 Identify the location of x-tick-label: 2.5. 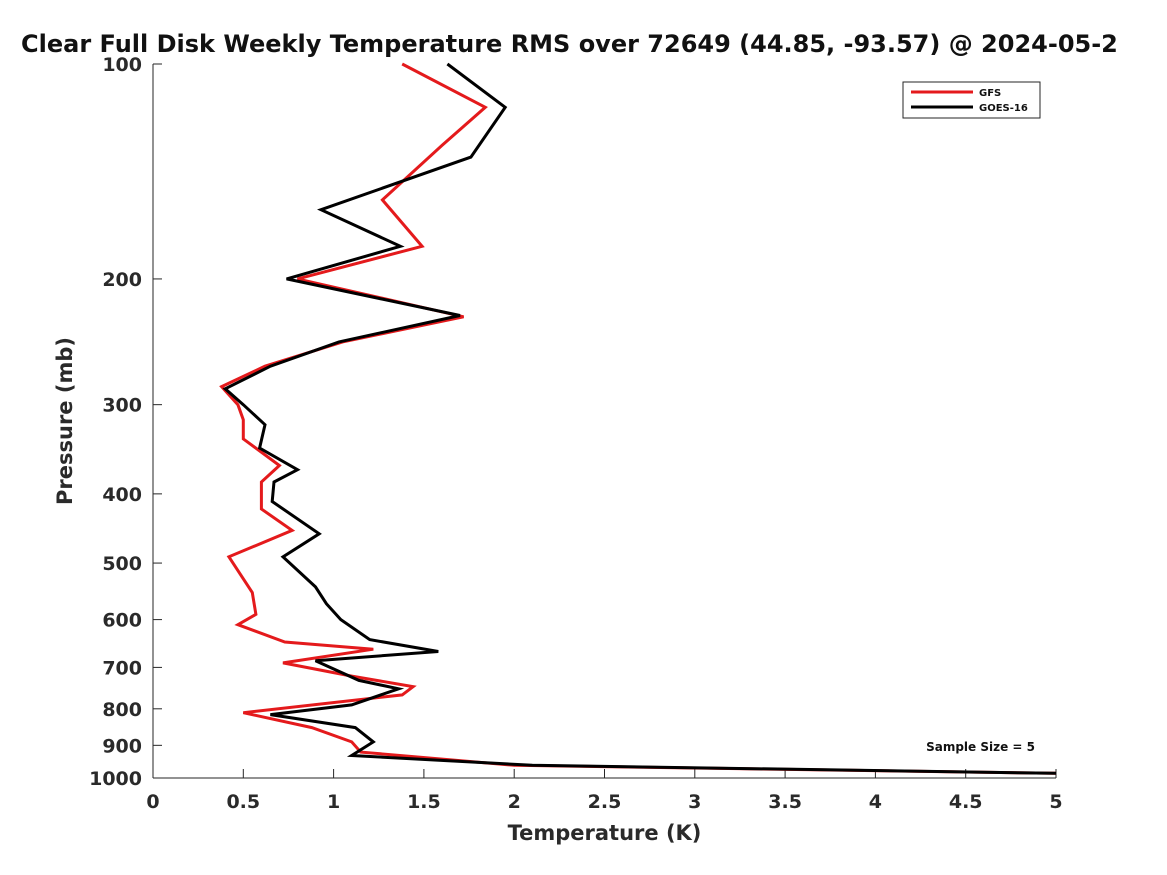
(605, 802).